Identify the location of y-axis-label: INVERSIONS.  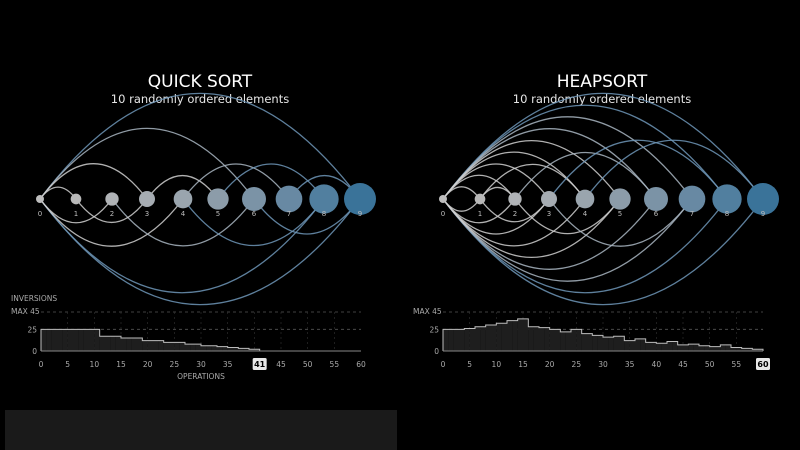
(34, 298).